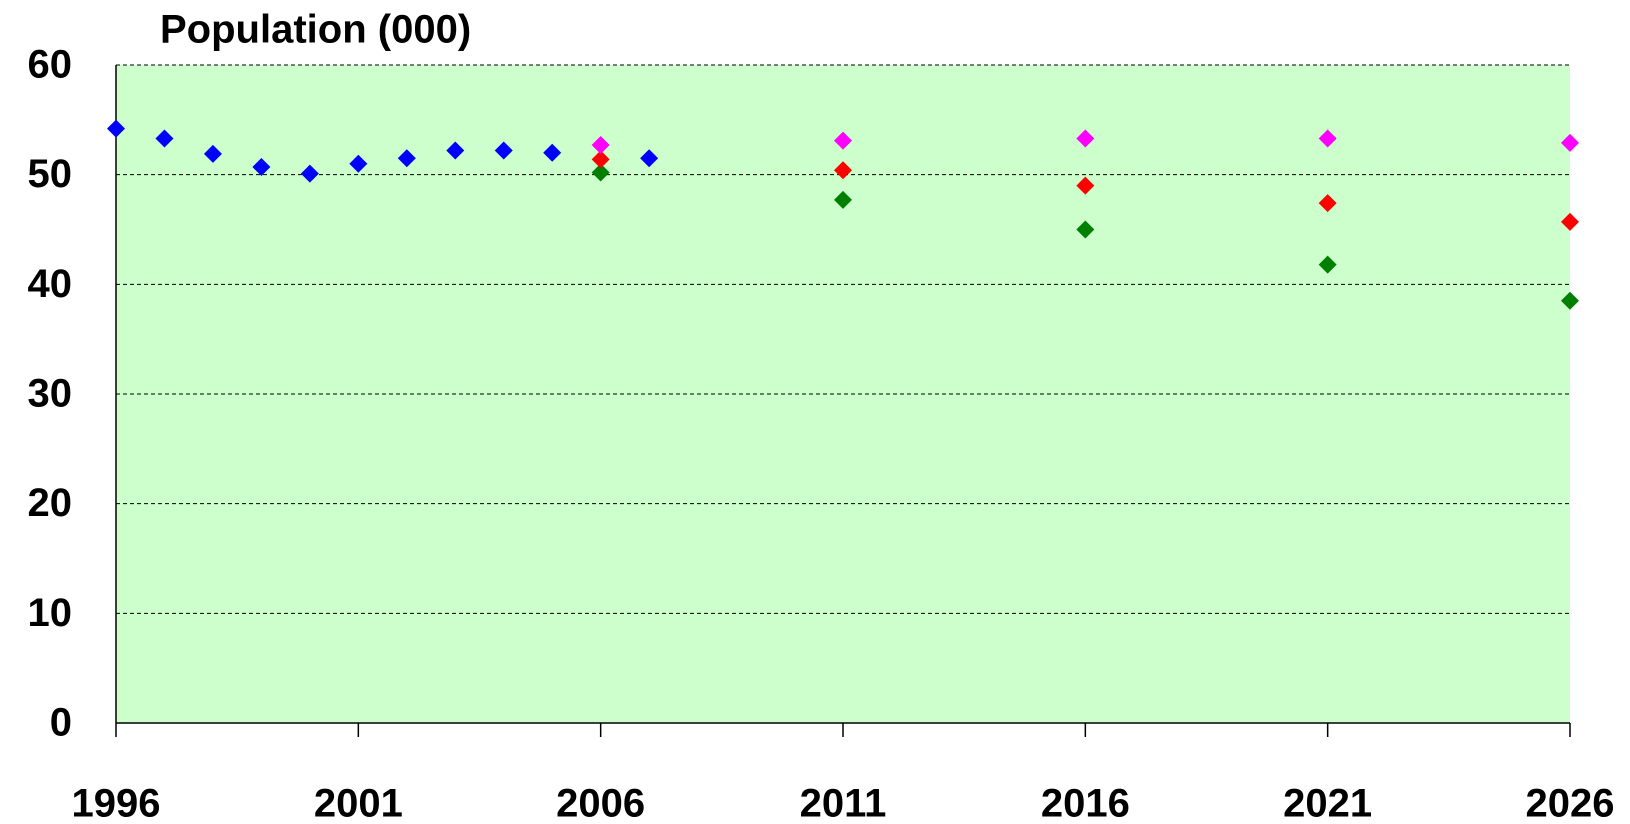 The width and height of the screenshot is (1630, 824). What do you see at coordinates (50, 503) in the screenshot?
I see `y-tick-label: 20` at bounding box center [50, 503].